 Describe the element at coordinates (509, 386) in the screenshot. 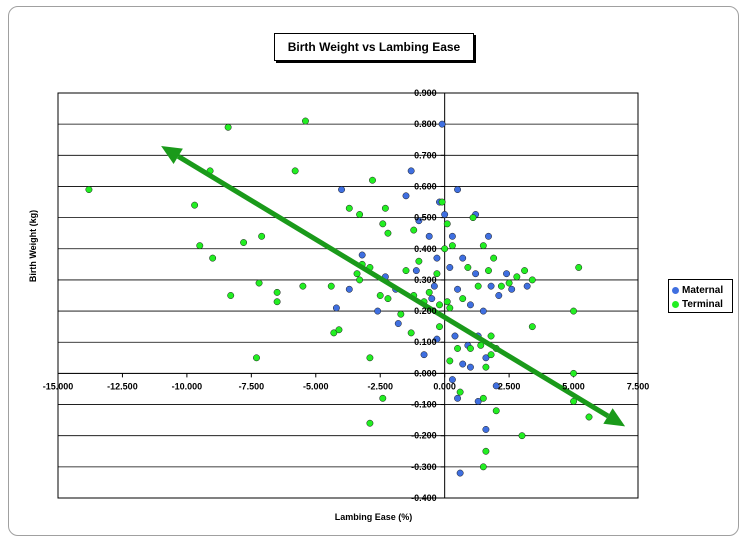

I see `x-tick-label: 2.500` at that location.